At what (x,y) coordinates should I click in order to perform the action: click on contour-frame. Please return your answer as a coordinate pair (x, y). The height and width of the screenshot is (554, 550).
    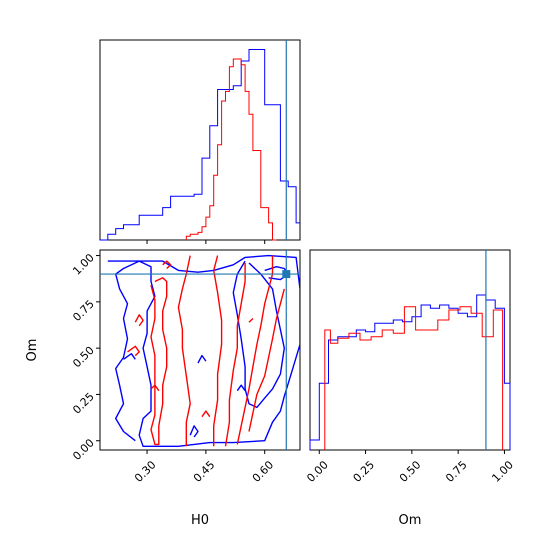
    Looking at the image, I should click on (200, 350).